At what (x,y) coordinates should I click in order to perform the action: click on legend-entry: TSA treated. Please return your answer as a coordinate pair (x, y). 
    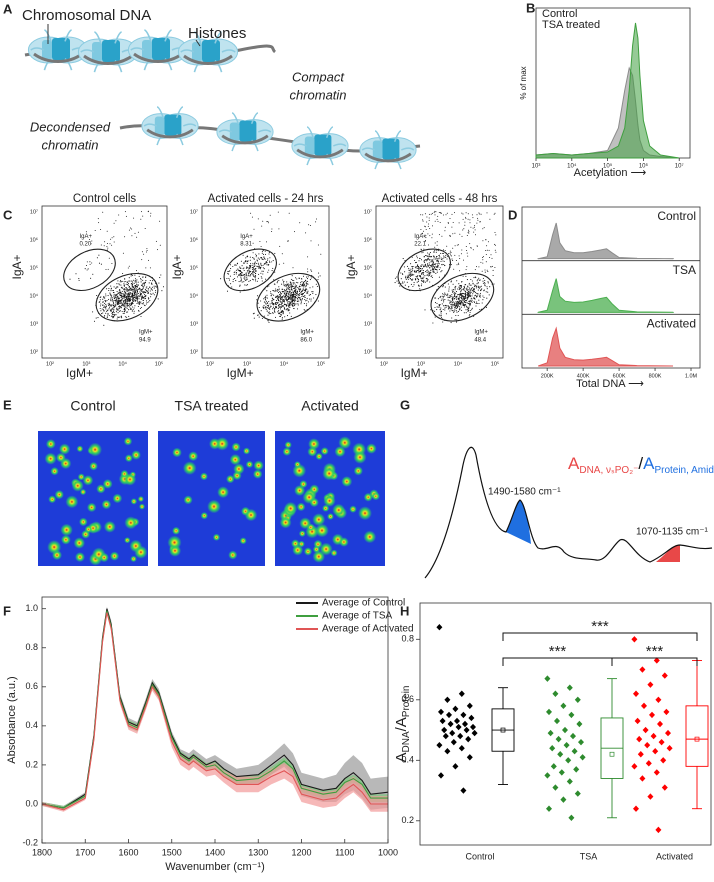
    Looking at the image, I should click on (571, 25).